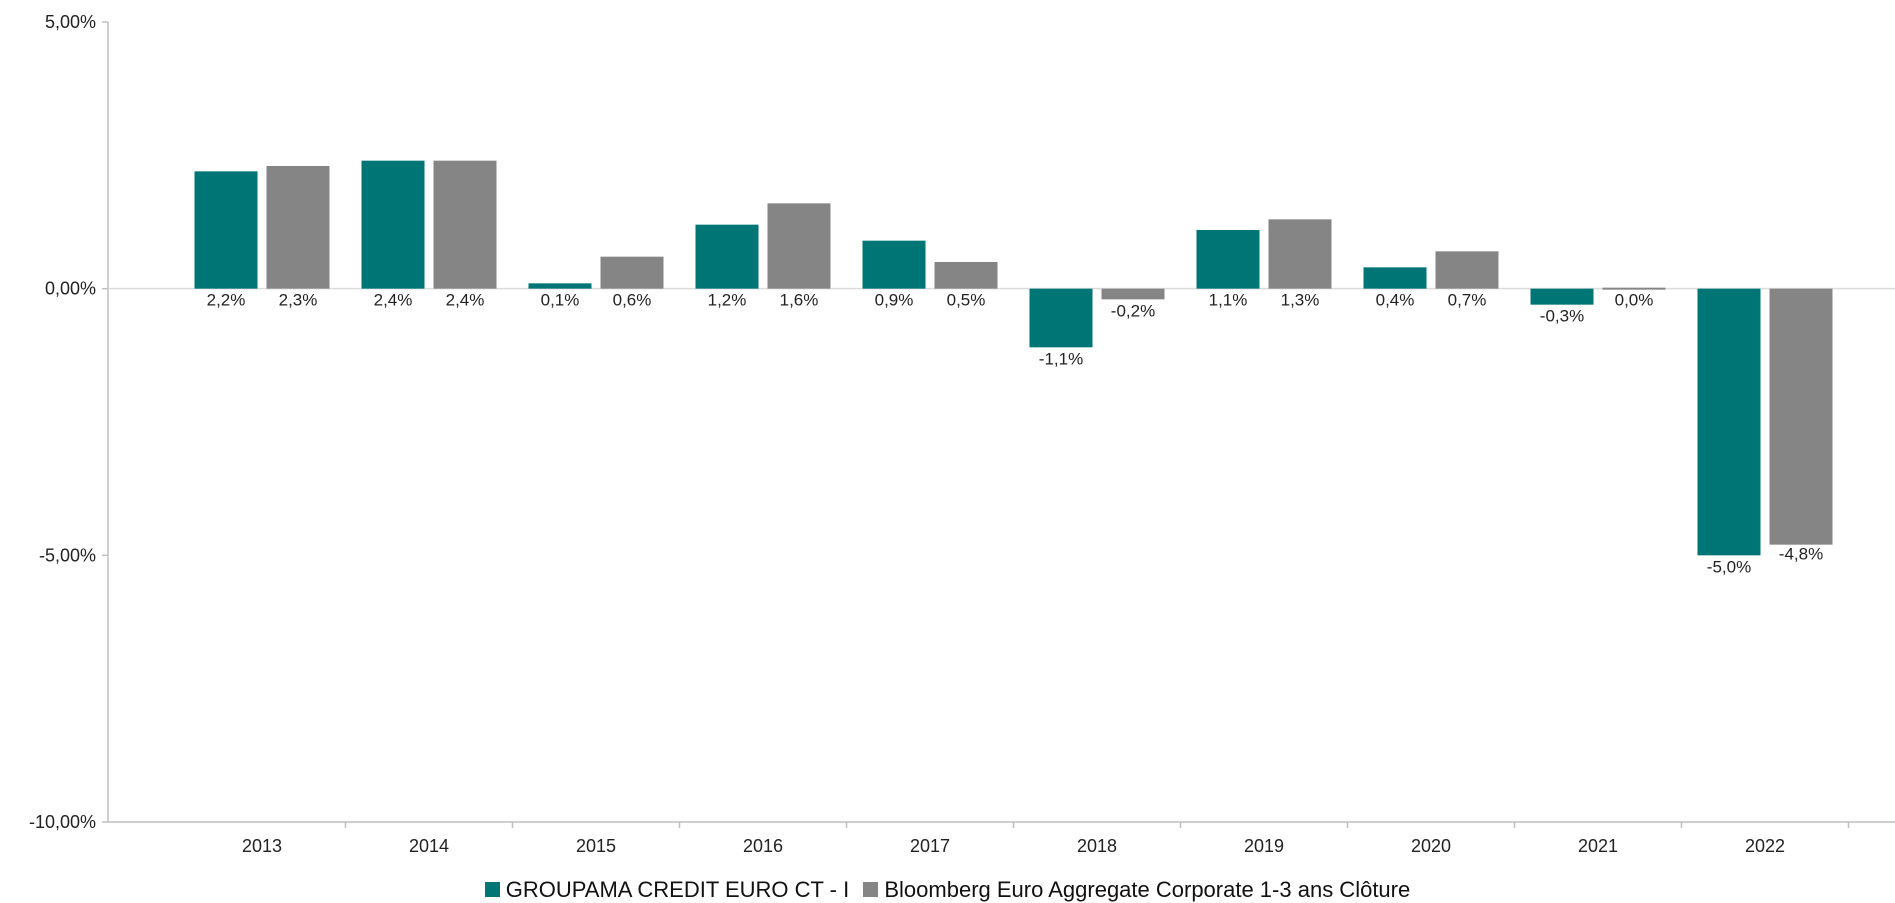 This screenshot has width=1895, height=903. What do you see at coordinates (429, 846) in the screenshot?
I see `x-tick-label: 2014` at bounding box center [429, 846].